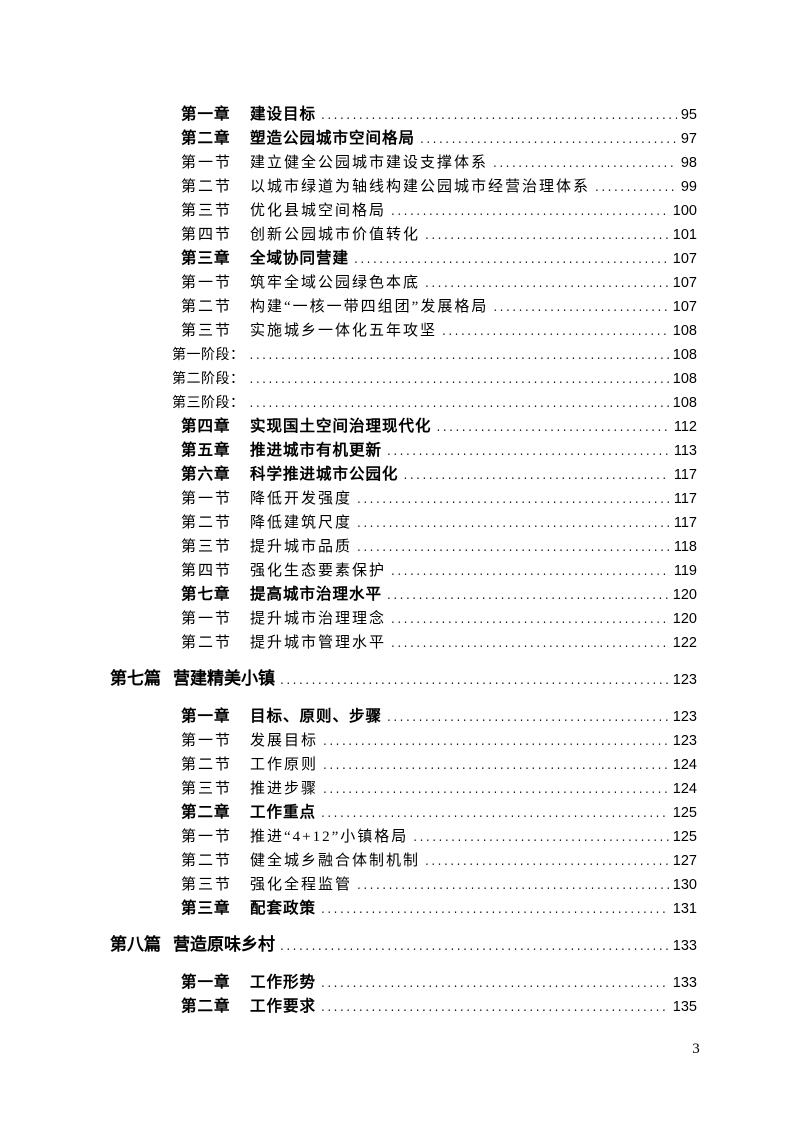 Image resolution: width=793 pixels, height=1122 pixels. I want to click on toc-entry: 第三章 配套政策 131, so click(396, 909).